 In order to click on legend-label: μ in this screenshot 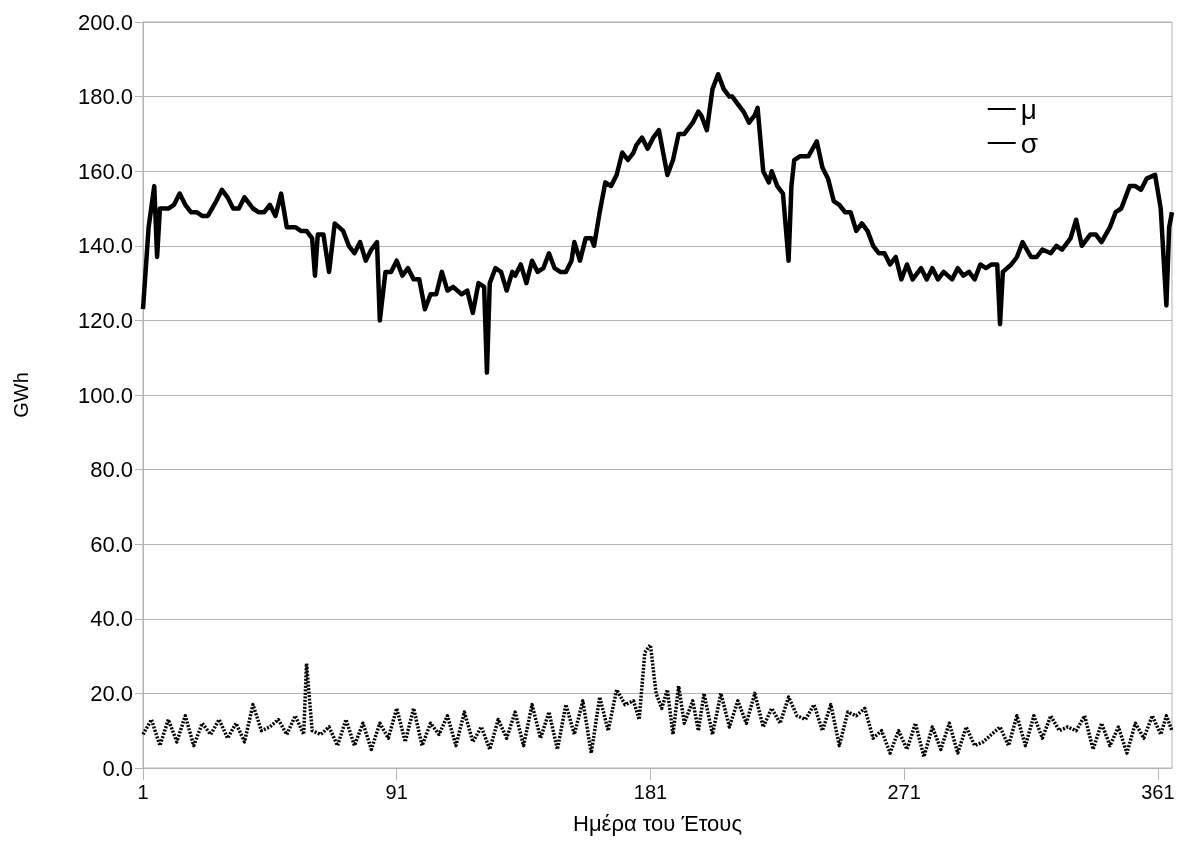, I will do `click(1028, 109)`.